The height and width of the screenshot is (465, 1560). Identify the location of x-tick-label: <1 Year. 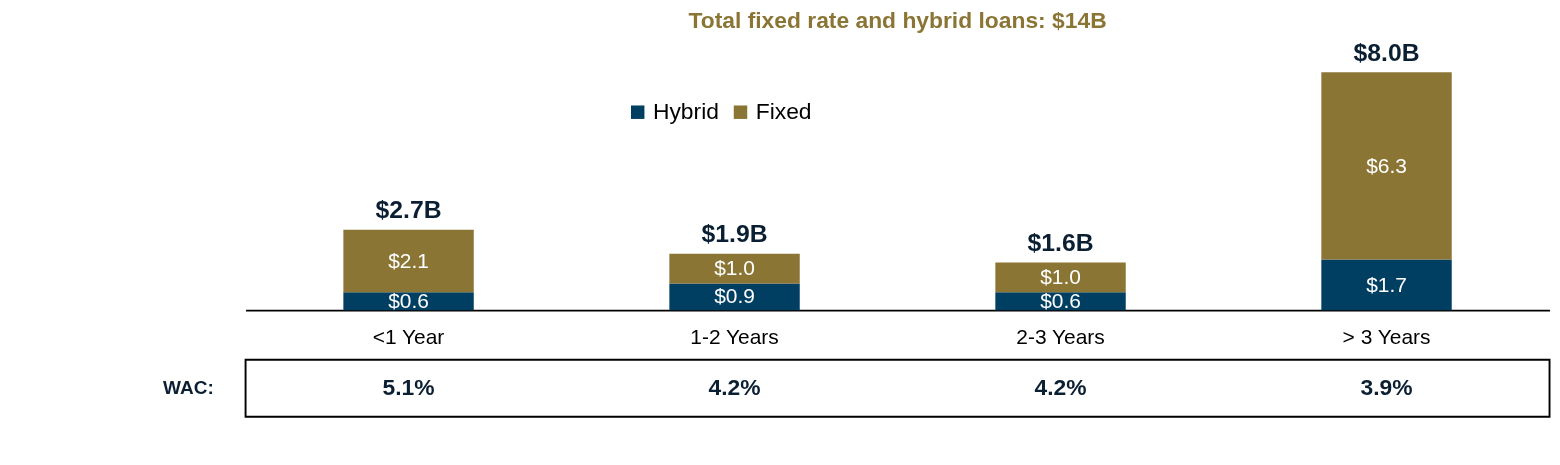
(408, 336).